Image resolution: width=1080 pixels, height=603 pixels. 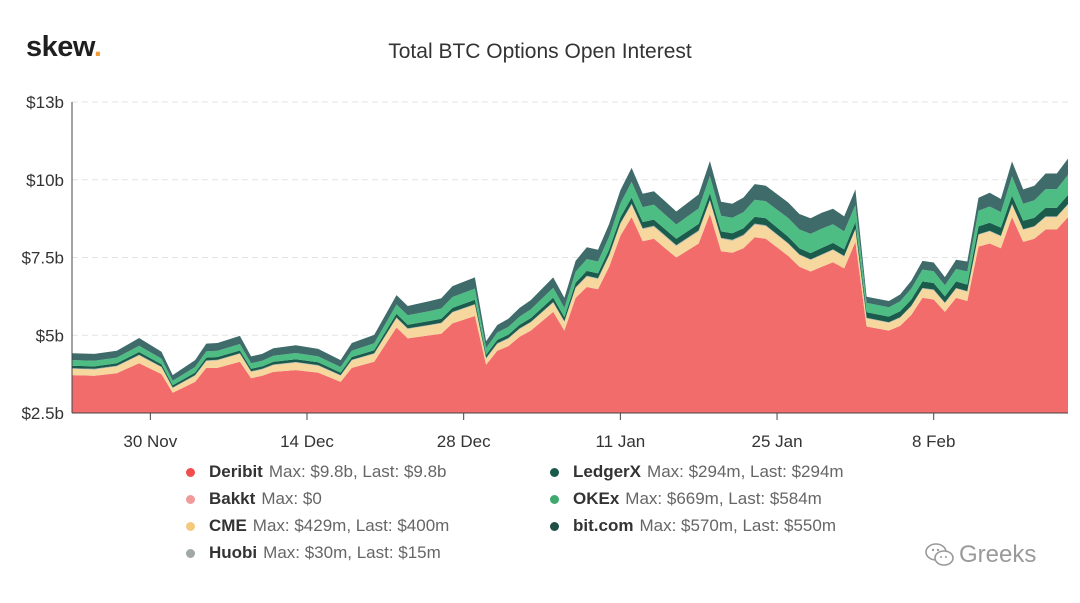 I want to click on y-tick-label: $13b, so click(x=45, y=102).